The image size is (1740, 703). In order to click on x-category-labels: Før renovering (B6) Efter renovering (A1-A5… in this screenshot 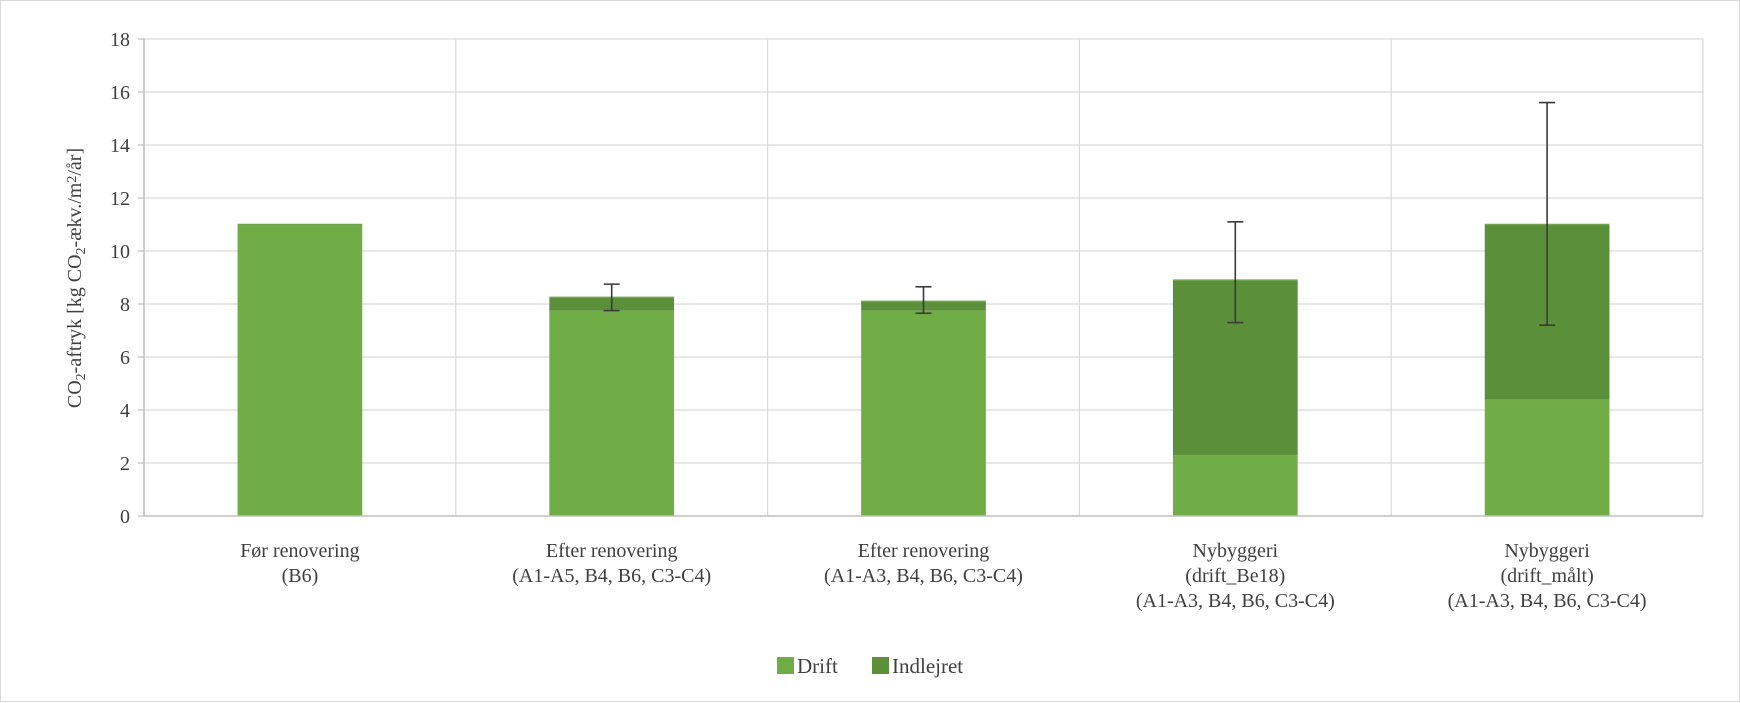, I will do `click(943, 576)`.